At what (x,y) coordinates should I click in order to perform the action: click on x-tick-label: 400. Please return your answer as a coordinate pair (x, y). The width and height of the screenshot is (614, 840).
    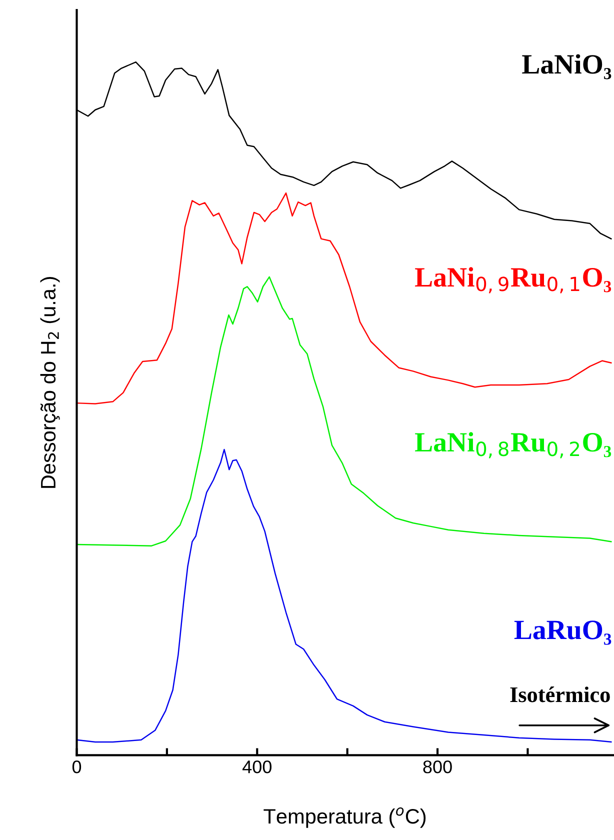
    Looking at the image, I should click on (257, 767).